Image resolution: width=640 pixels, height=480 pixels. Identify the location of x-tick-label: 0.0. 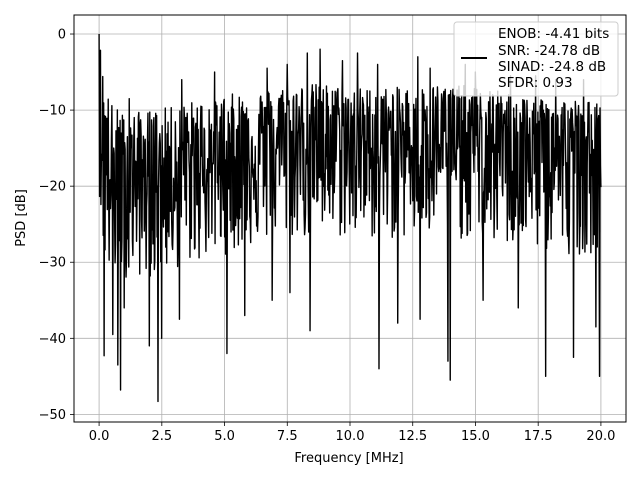
(99, 436).